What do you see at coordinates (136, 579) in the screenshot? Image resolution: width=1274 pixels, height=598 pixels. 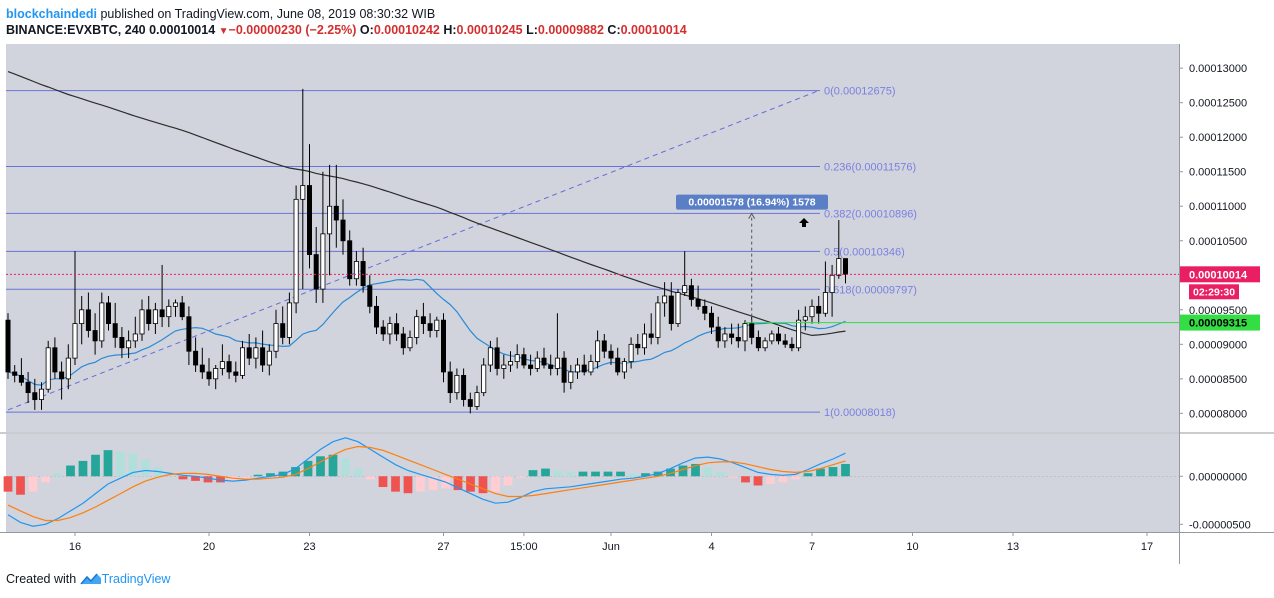 I see `tradingview-brand: TradingView` at bounding box center [136, 579].